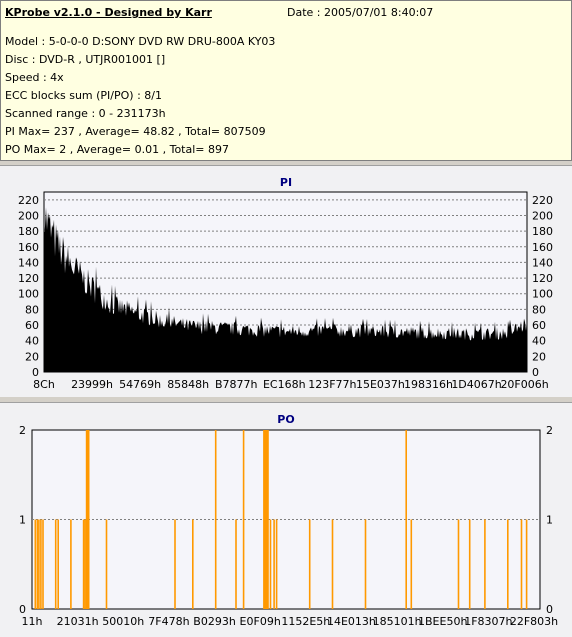  Describe the element at coordinates (22, 430) in the screenshot. I see `po-ytick-left: 2` at that location.